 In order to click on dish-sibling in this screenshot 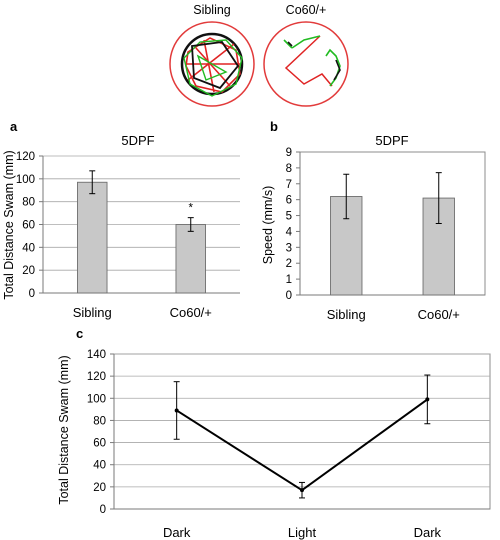, I will do `click(212, 64)`.